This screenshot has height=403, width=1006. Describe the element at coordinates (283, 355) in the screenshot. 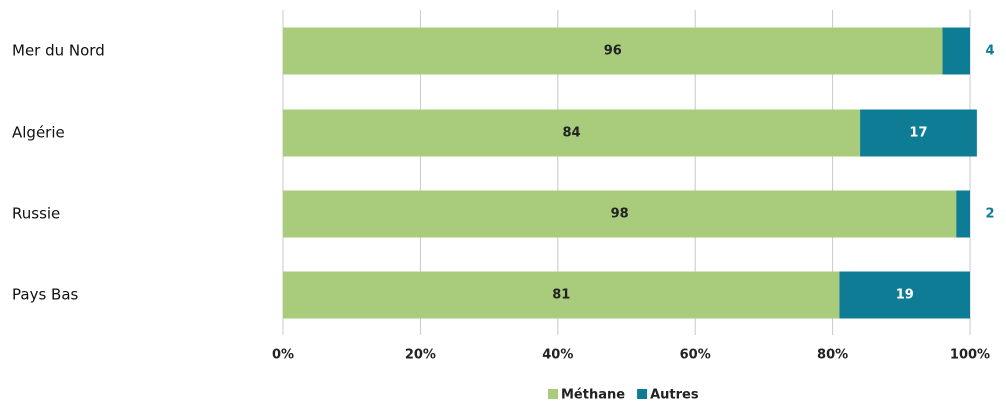

I see `x-tick-label: 0%` at that location.